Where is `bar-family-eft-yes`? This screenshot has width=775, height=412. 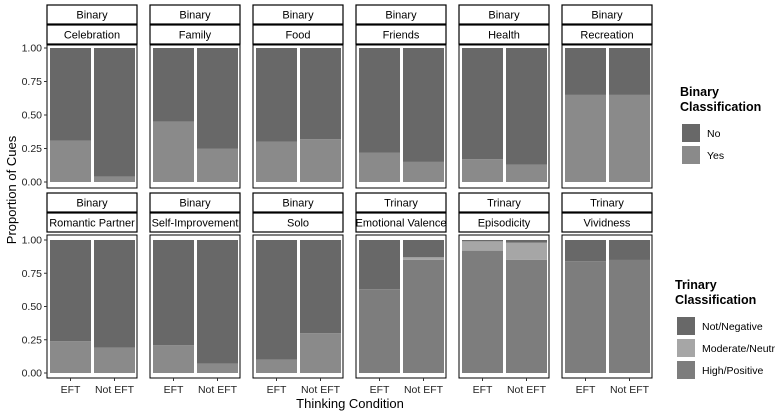
bar-family-eft-yes is located at coordinates (173, 151).